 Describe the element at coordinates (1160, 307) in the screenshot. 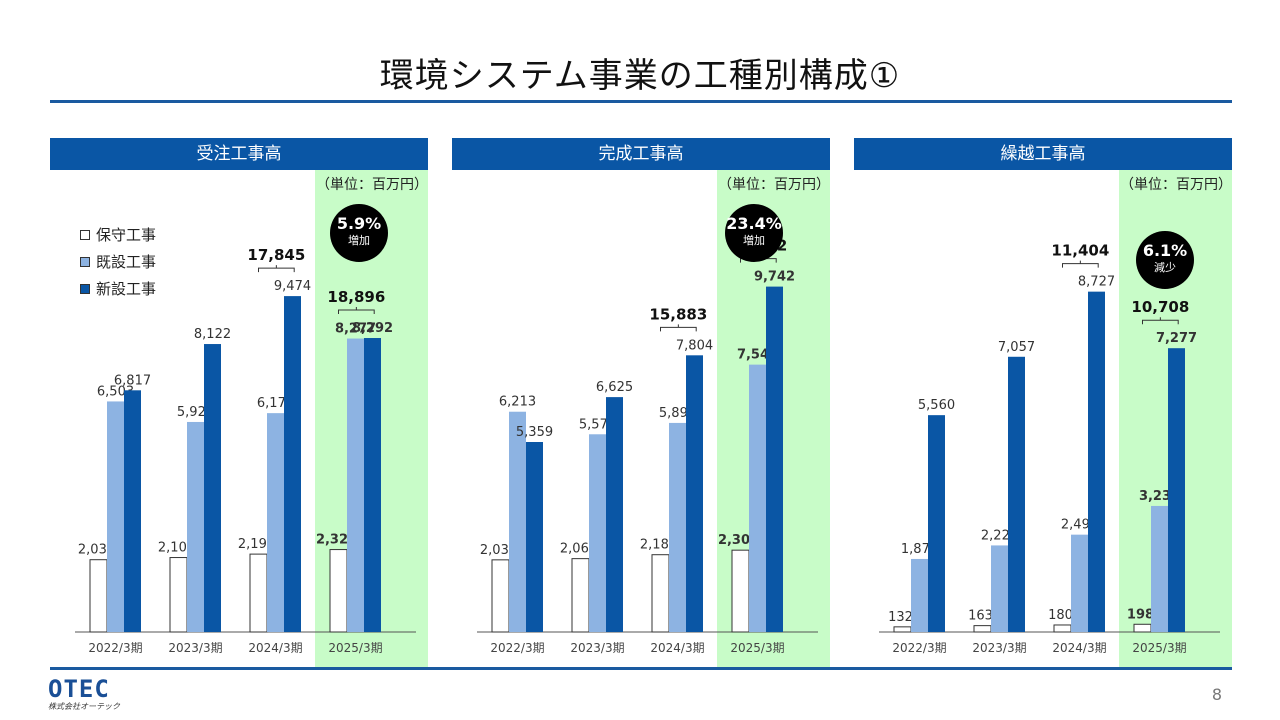

I see `total-label: 10,708` at that location.